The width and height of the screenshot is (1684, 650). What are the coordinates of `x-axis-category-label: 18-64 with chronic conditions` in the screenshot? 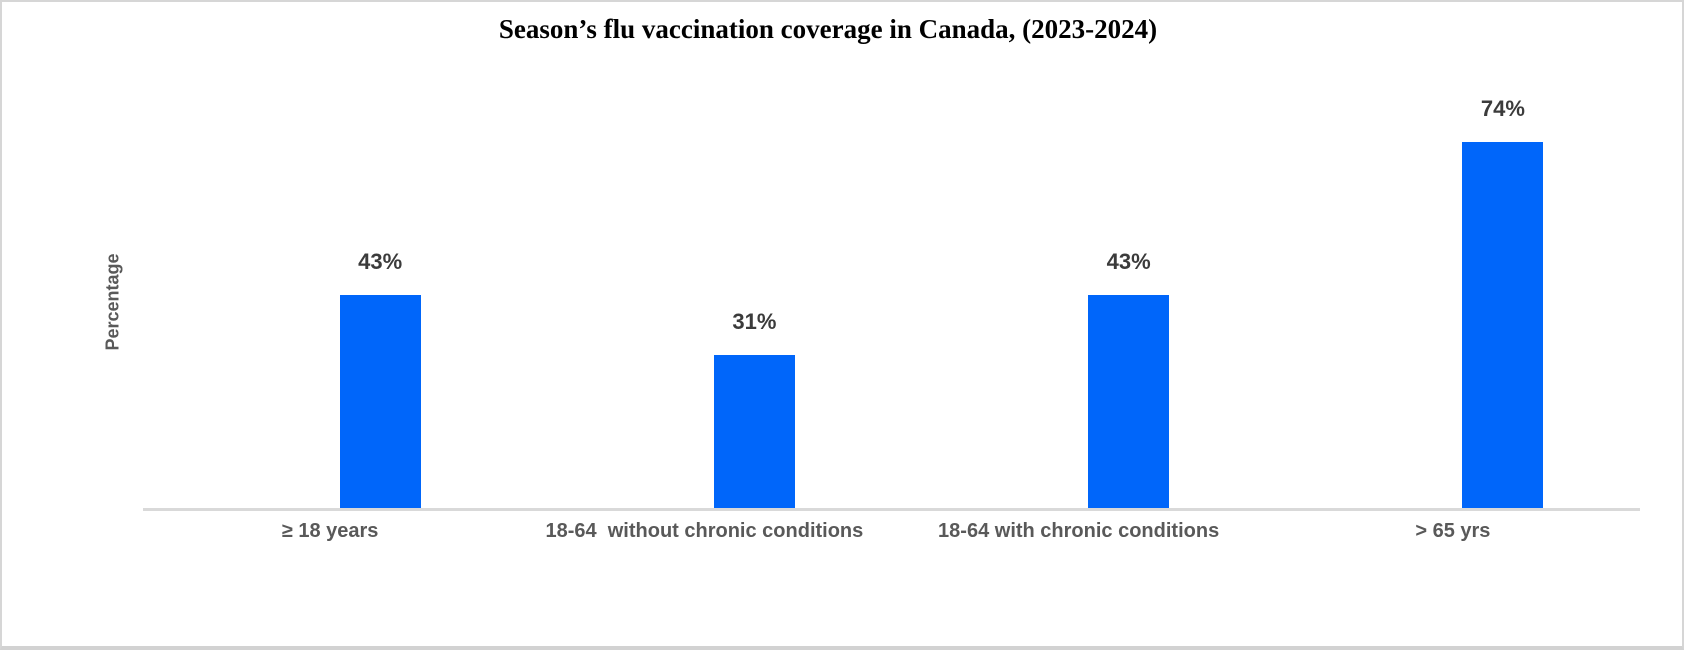 It's located at (1079, 531).